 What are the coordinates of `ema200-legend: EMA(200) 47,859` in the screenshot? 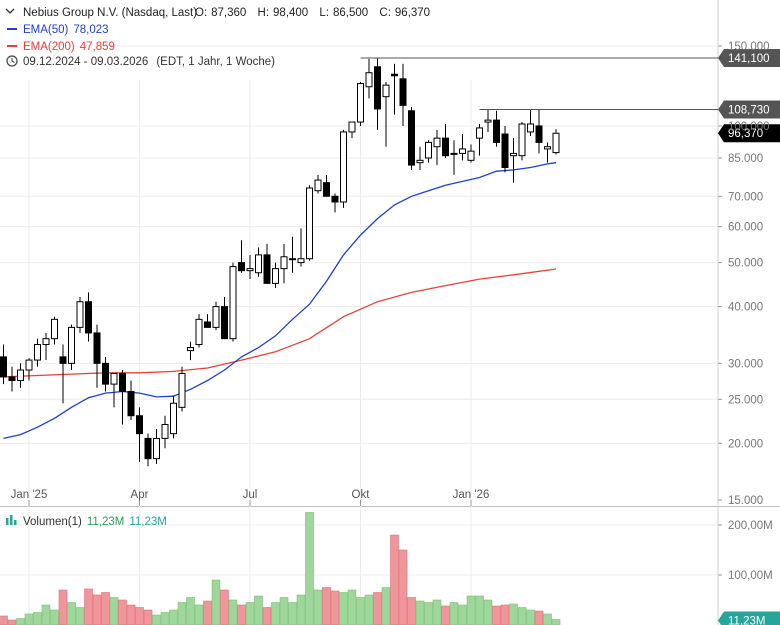 It's located at (69, 47).